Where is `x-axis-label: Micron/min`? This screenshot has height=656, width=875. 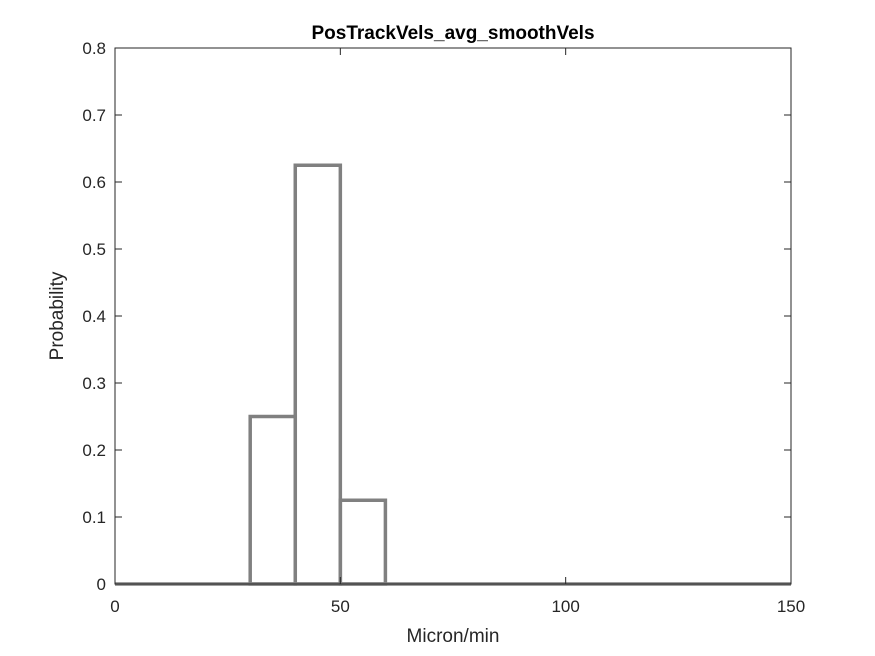 x-axis-label: Micron/min is located at coordinates (453, 636).